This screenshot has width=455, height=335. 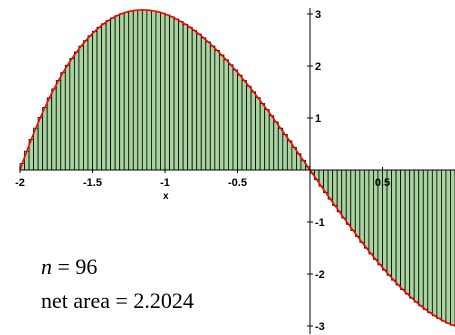 I want to click on x-tick-label: 0.5, so click(x=382, y=183).